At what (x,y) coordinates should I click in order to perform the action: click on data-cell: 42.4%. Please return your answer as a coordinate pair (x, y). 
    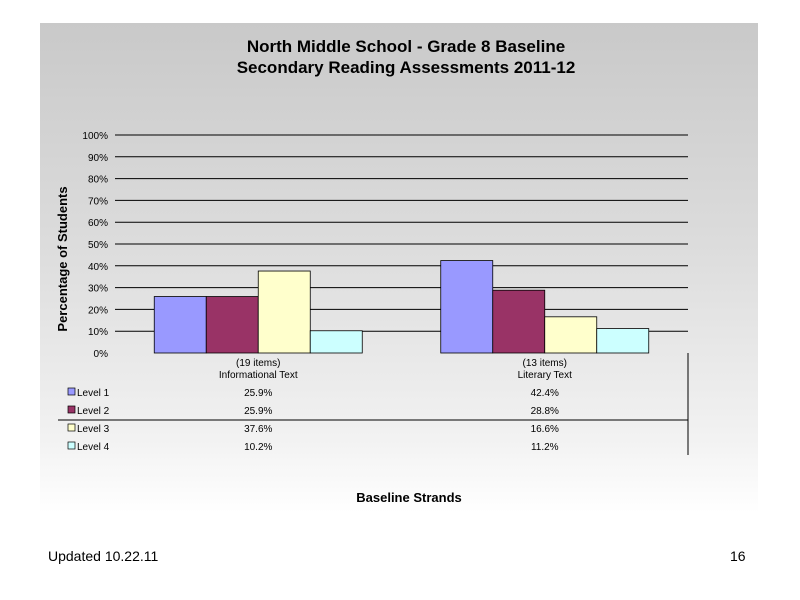
    Looking at the image, I should click on (545, 393).